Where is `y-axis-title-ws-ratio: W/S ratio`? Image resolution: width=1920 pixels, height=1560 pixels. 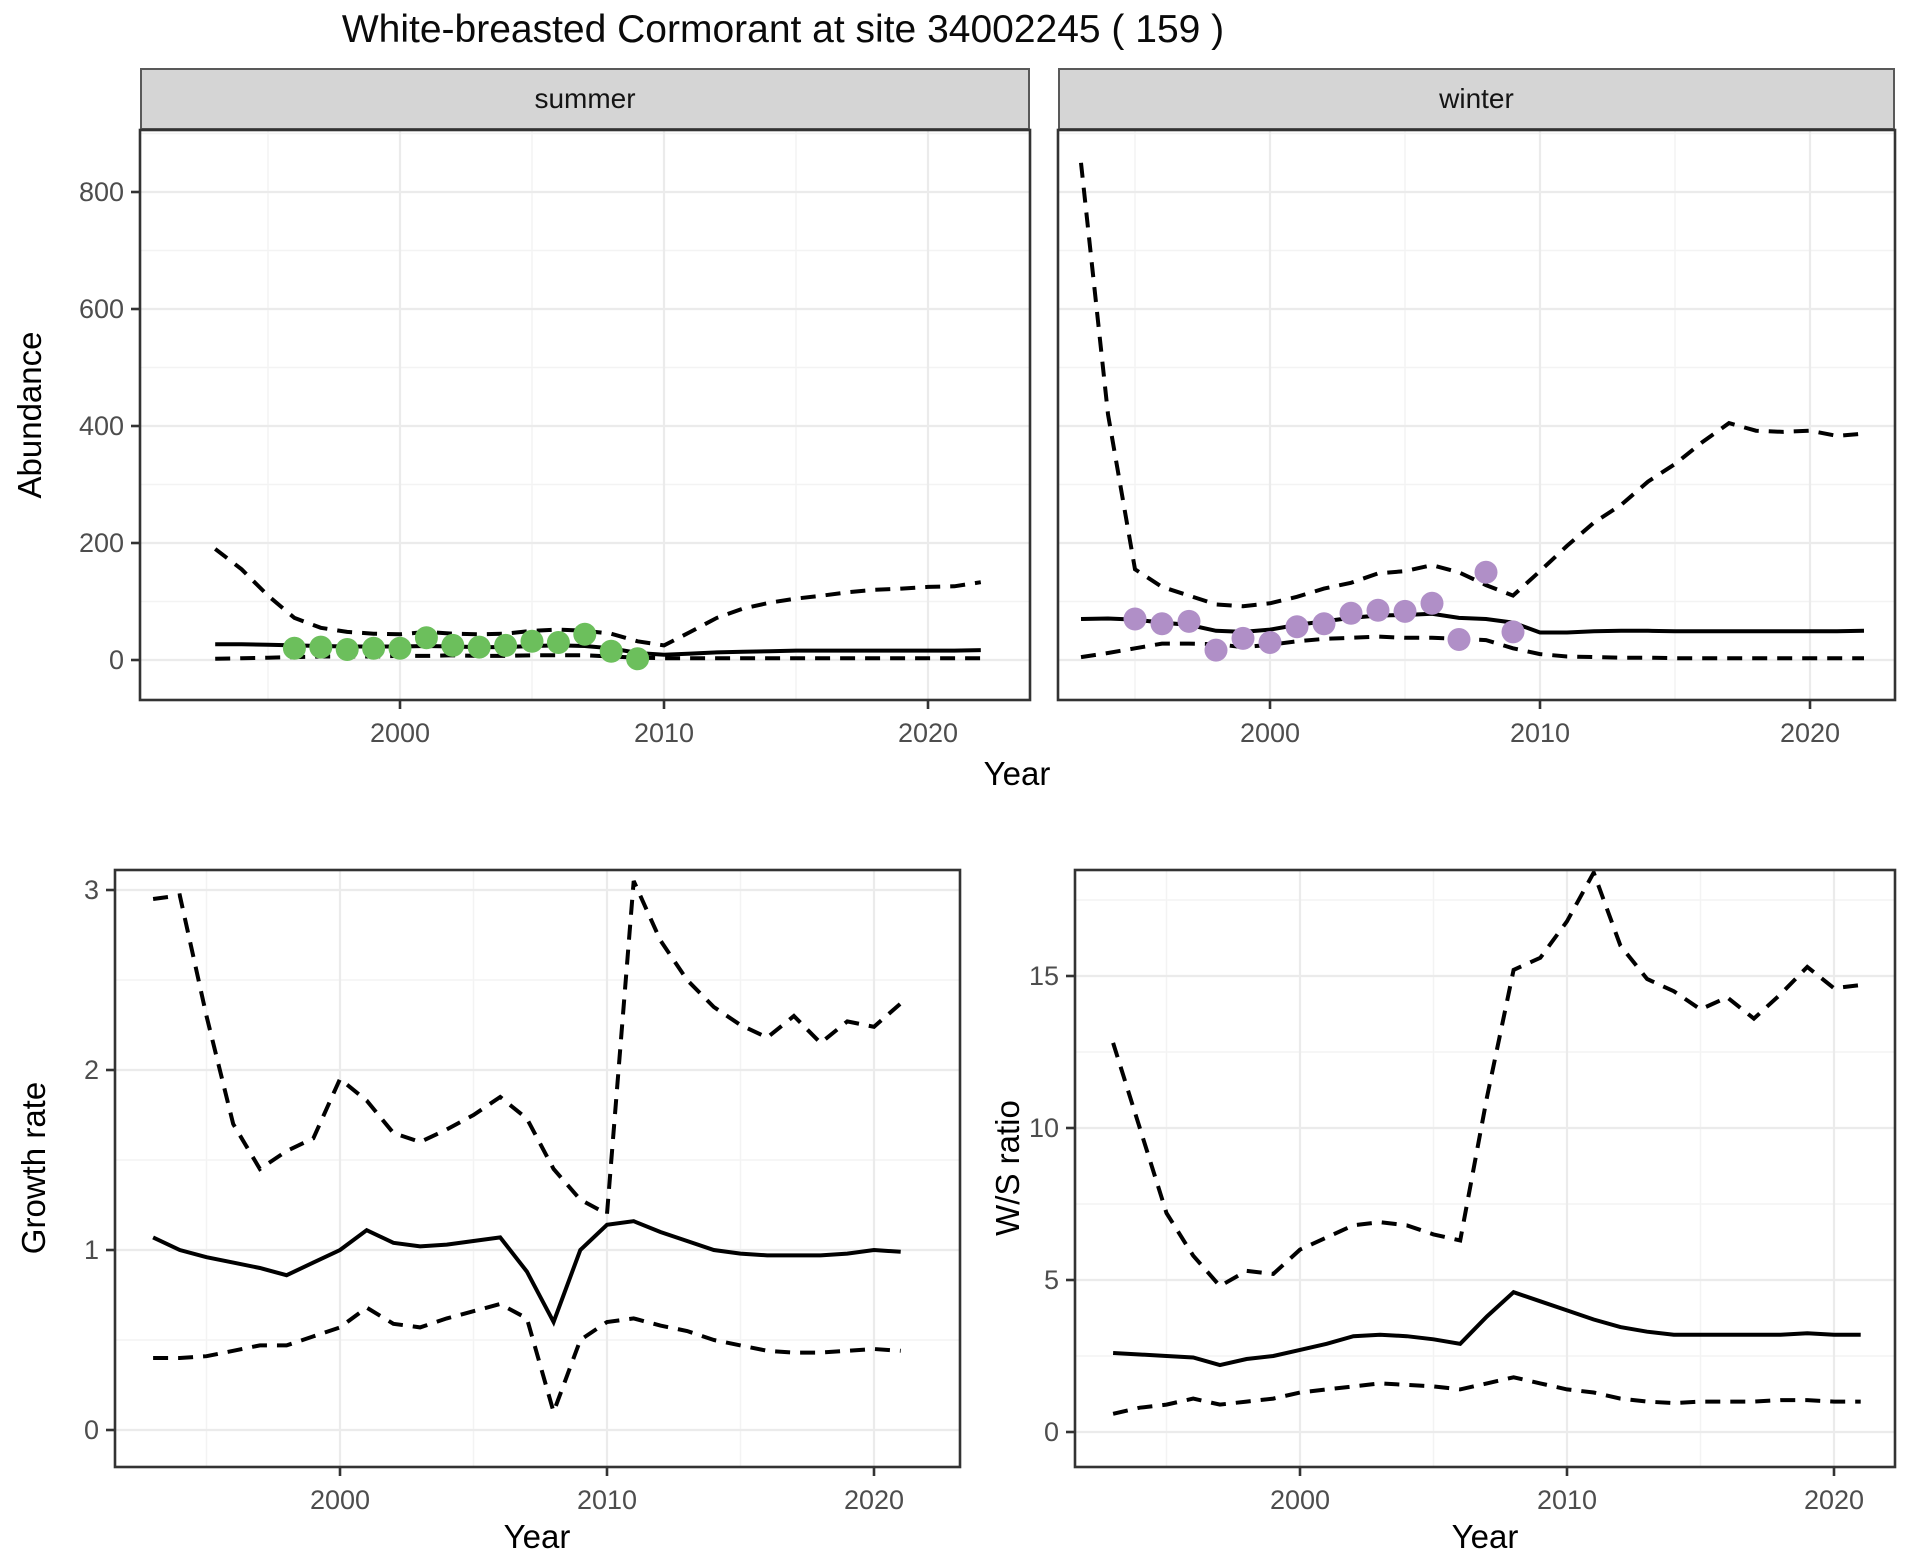
y-axis-title-ws-ratio: W/S ratio is located at coordinates (1007, 1168).